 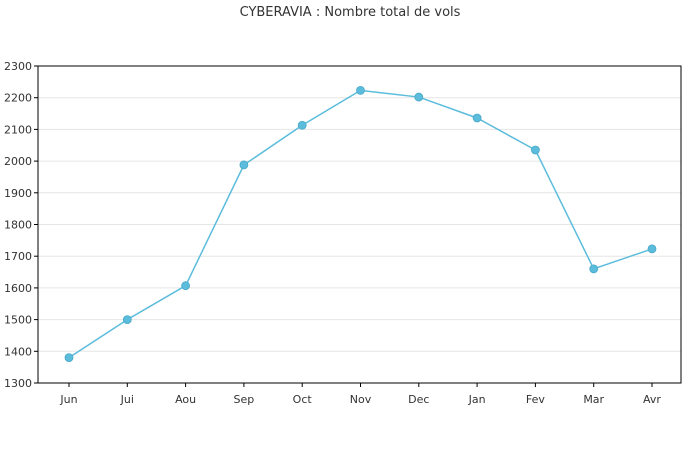 What do you see at coordinates (185, 399) in the screenshot?
I see `x-tick-label: Aou` at bounding box center [185, 399].